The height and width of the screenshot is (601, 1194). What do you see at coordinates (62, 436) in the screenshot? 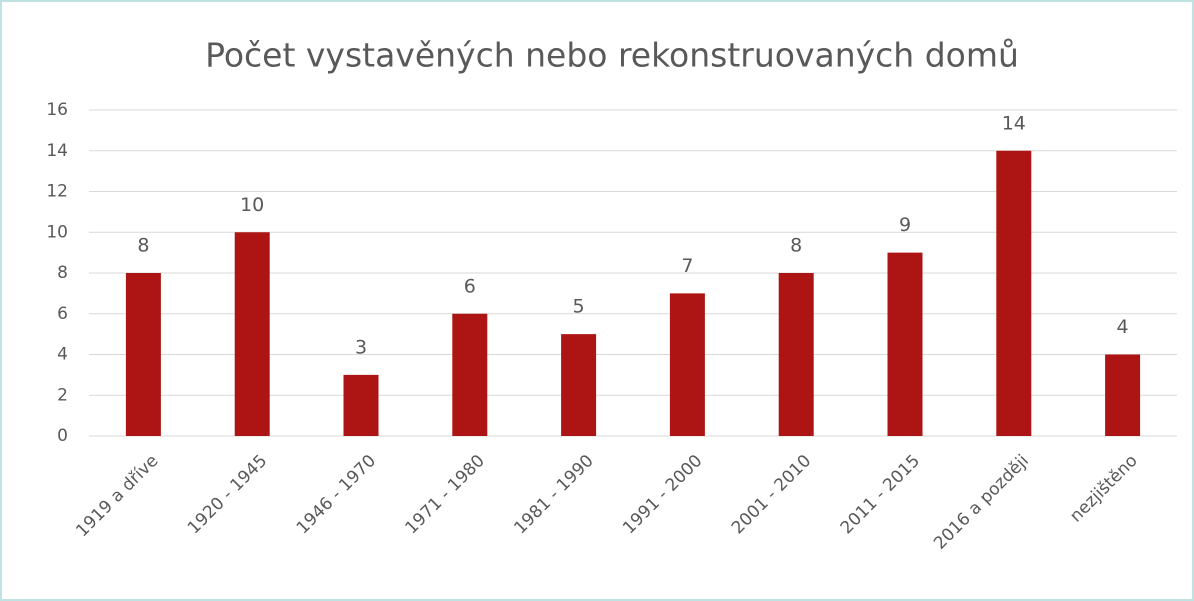
I see `y-tick-label: 0` at bounding box center [62, 436].